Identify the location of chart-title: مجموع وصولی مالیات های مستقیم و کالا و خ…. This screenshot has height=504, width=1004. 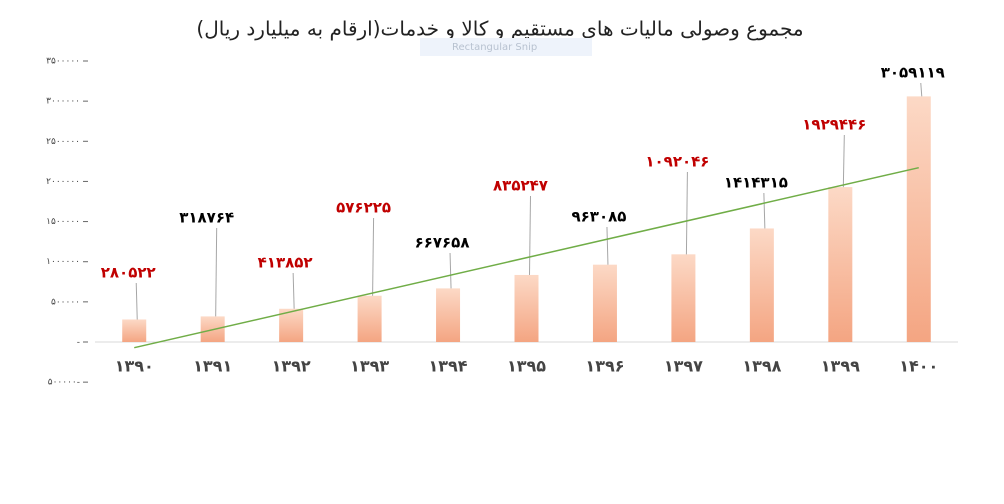
(499, 29).